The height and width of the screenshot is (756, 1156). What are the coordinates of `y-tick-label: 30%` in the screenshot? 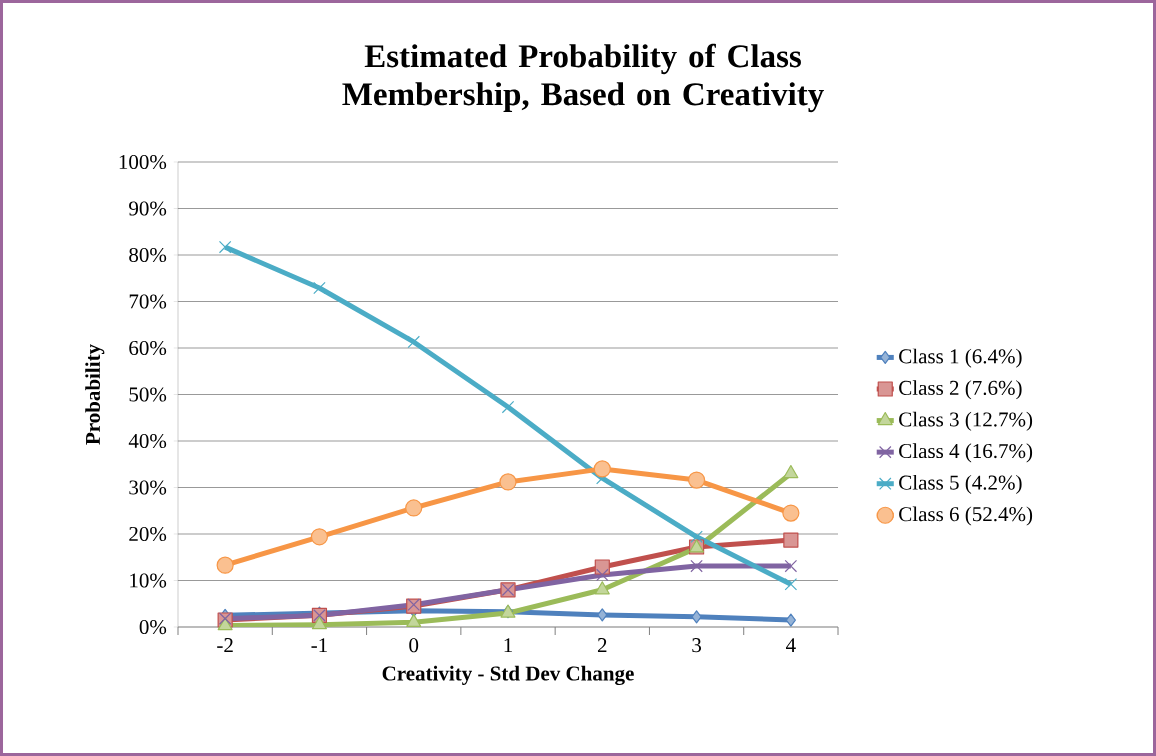 It's located at (148, 487).